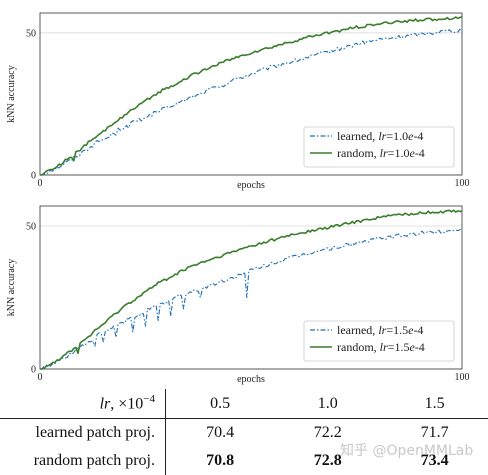 The height and width of the screenshot is (475, 488). What do you see at coordinates (127, 404) in the screenshot?
I see `header-scale-text: , ×10` at bounding box center [127, 404].